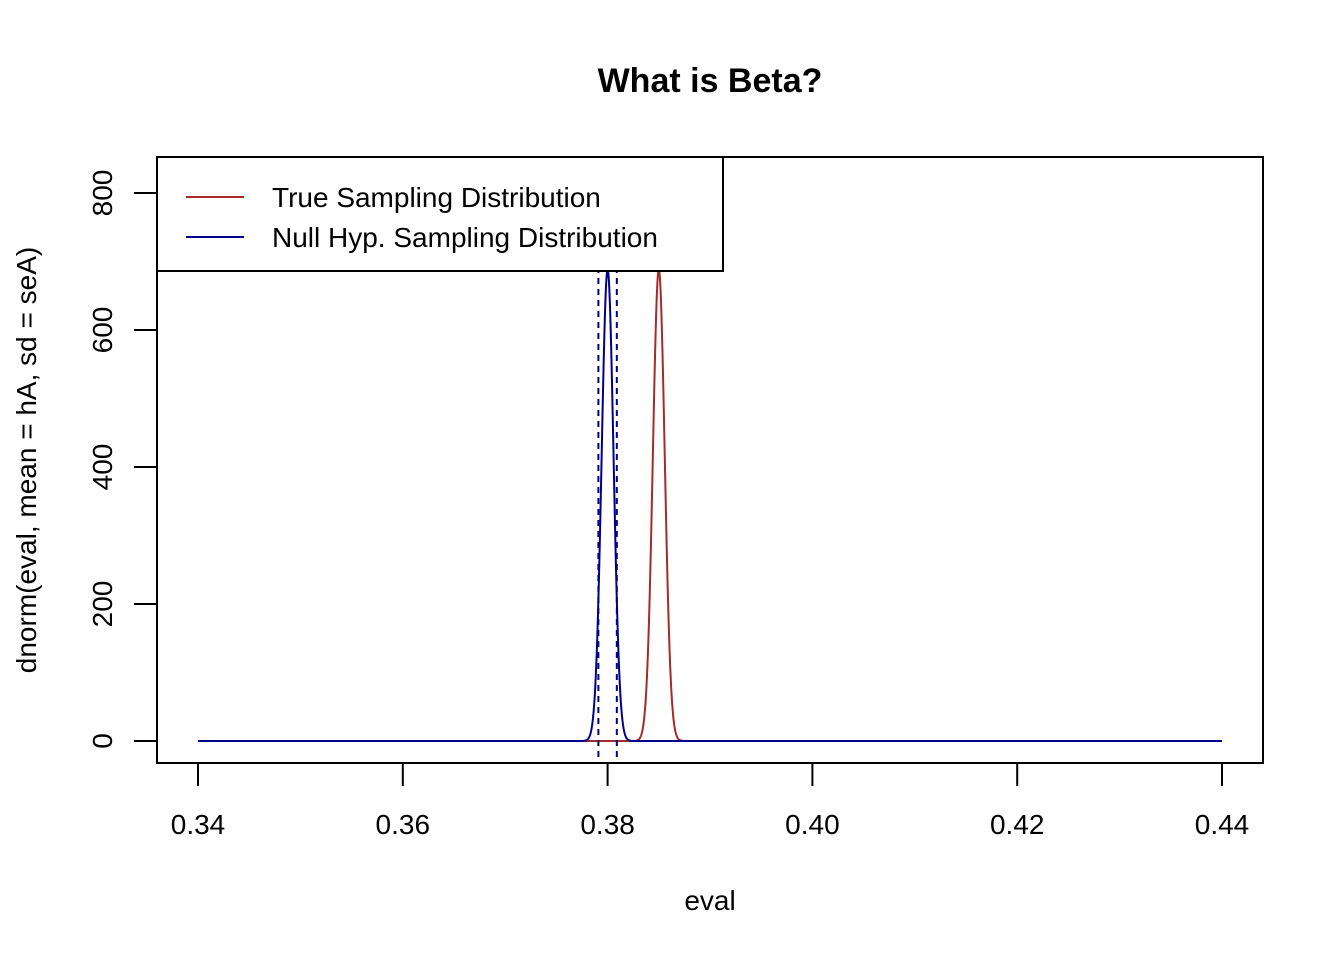 This screenshot has height=960, width=1344. I want to click on x-tick-label: 0.34, so click(198, 824).